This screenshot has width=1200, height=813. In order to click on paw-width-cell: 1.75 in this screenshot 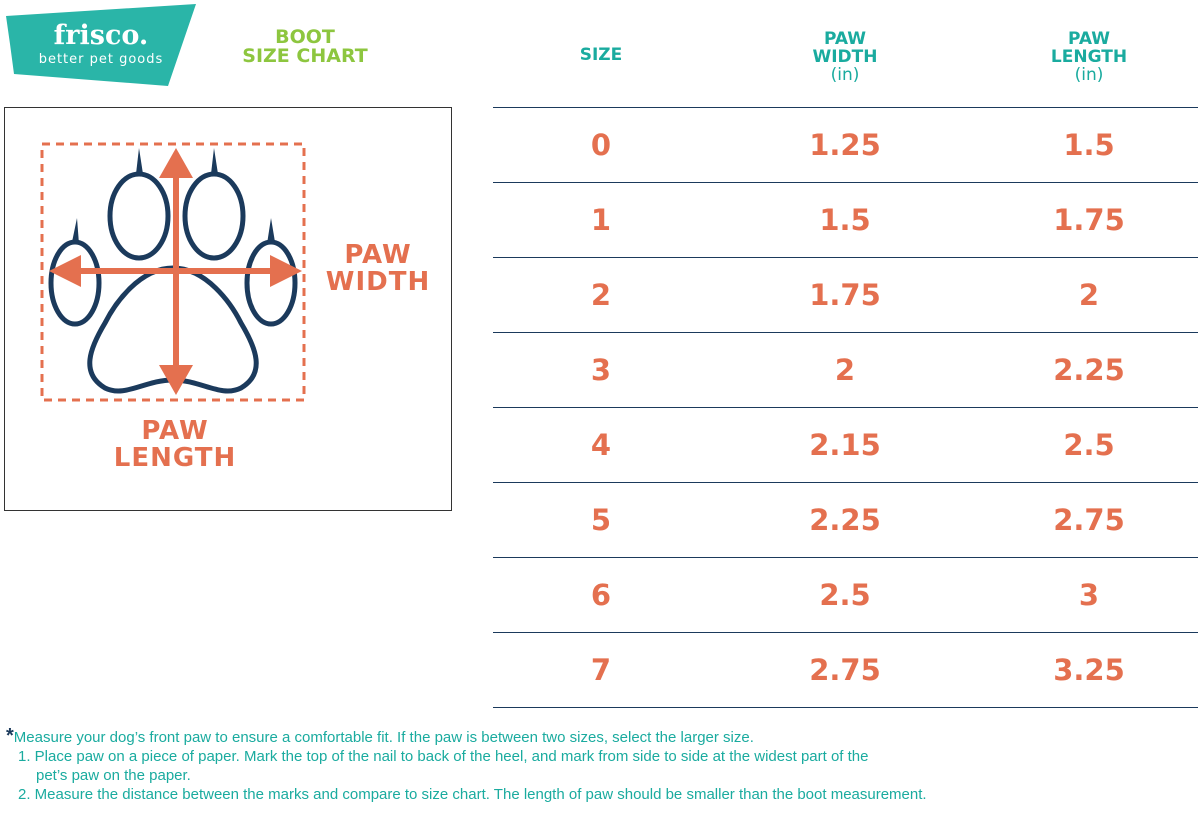, I will do `click(845, 295)`.